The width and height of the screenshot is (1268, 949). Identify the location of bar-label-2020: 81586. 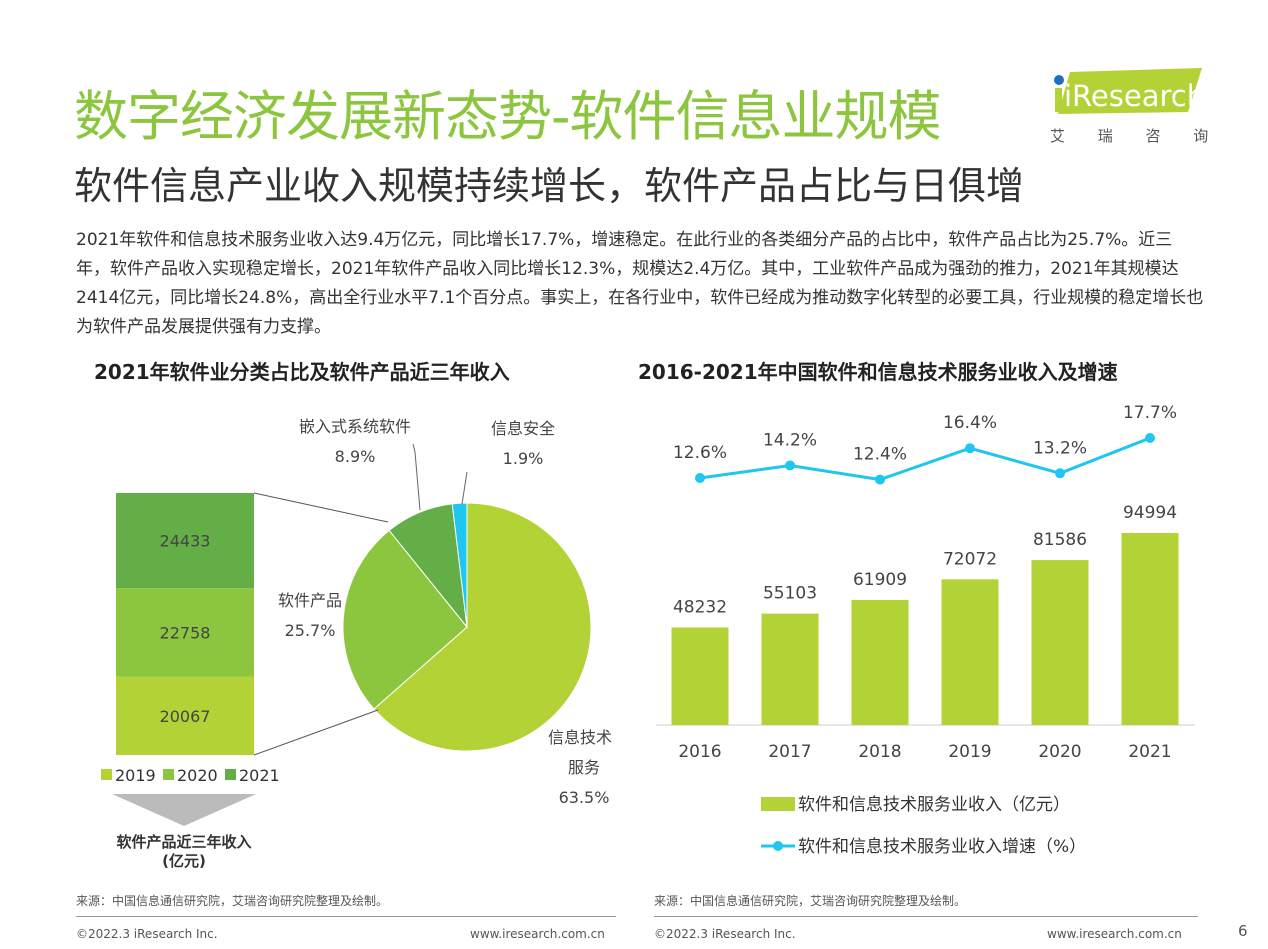
(1060, 540).